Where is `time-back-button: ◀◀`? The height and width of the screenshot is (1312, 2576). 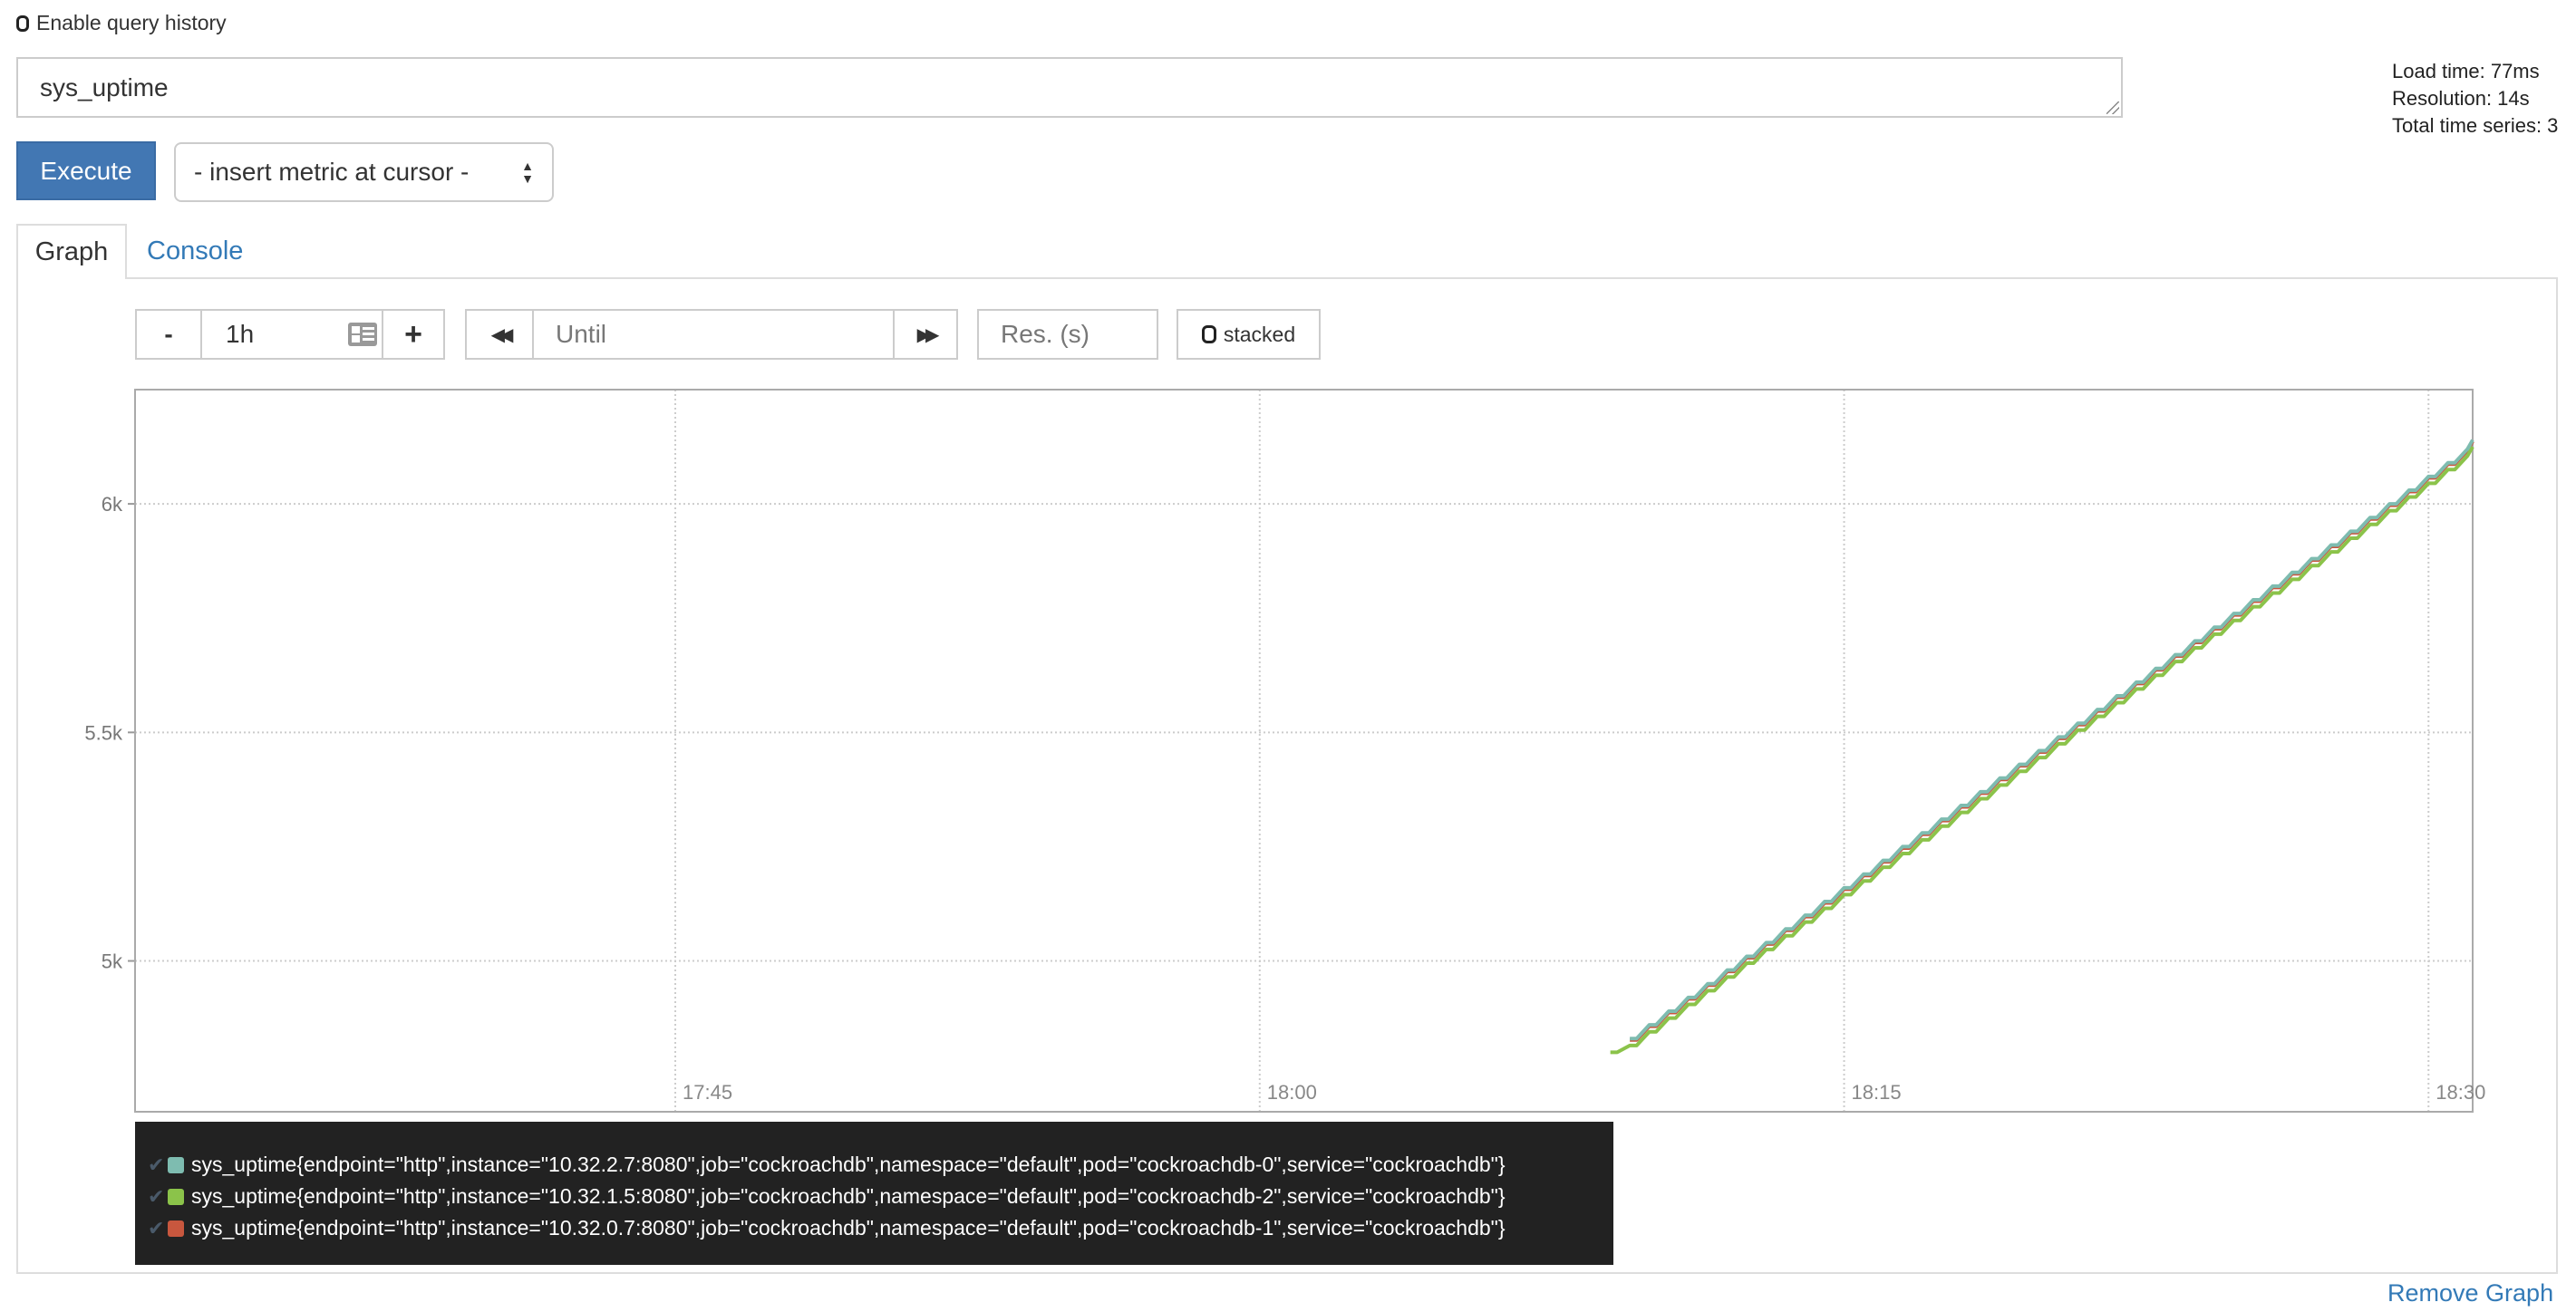
time-back-button: ◀◀ is located at coordinates (500, 334).